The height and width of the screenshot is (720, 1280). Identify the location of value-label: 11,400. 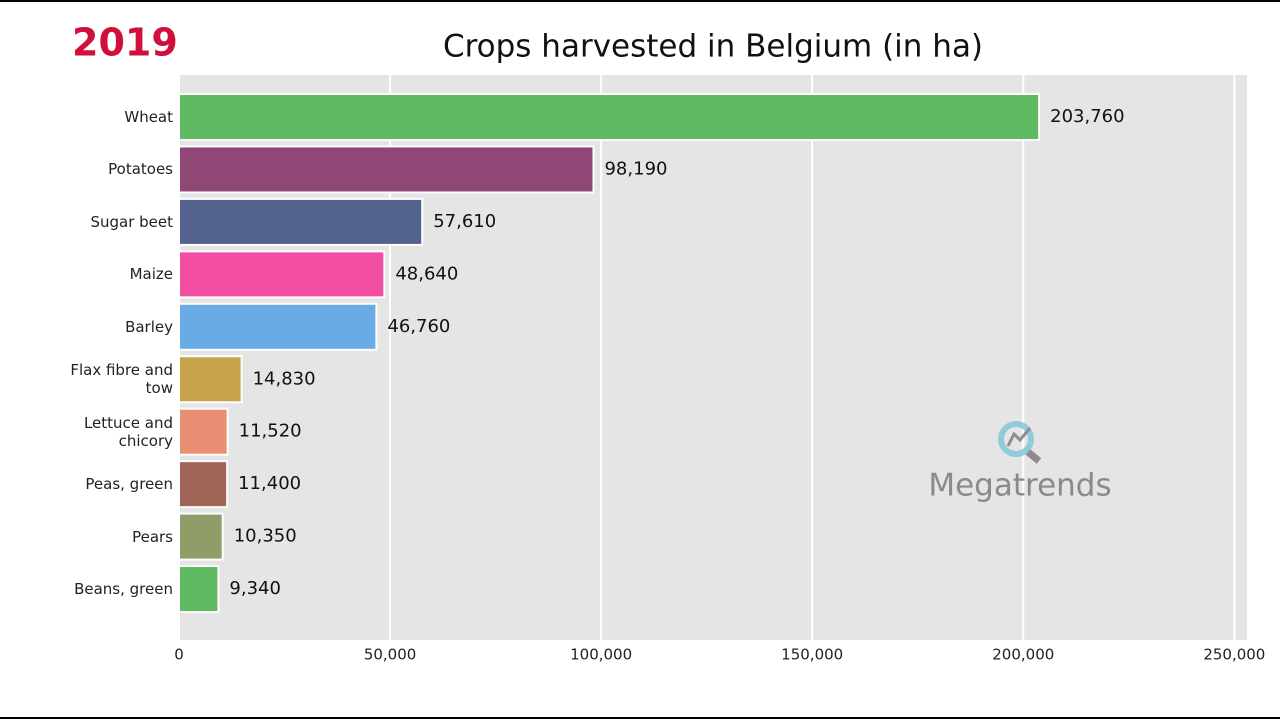
(269, 483).